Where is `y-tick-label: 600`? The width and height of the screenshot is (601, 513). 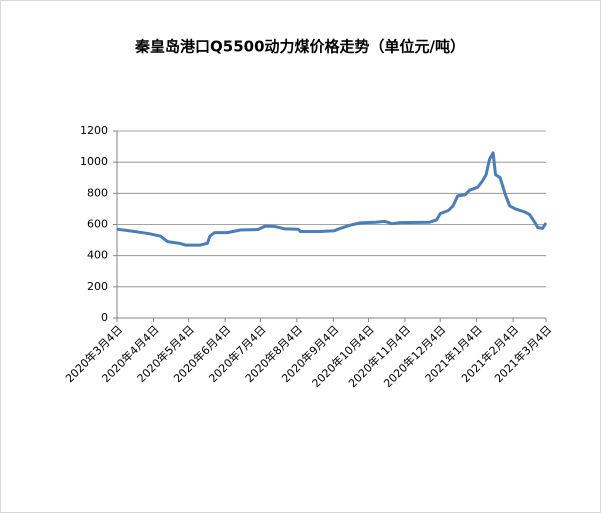 y-tick-label: 600 is located at coordinates (97, 224).